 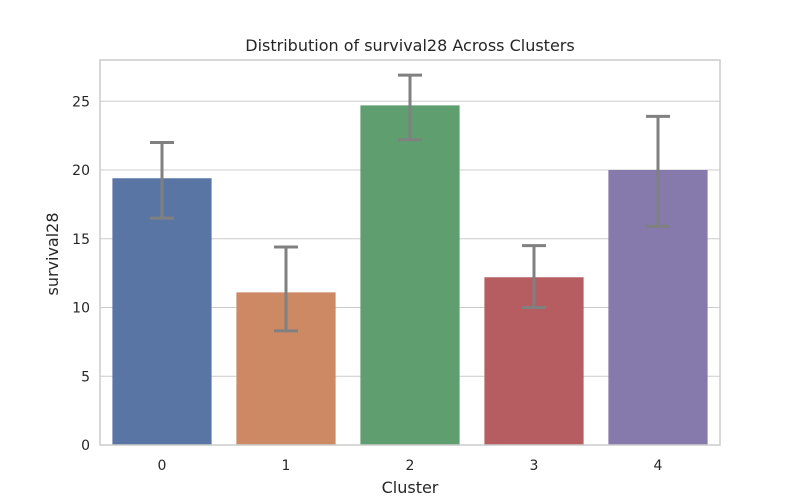 What do you see at coordinates (286, 466) in the screenshot?
I see `x-tick-label: 1` at bounding box center [286, 466].